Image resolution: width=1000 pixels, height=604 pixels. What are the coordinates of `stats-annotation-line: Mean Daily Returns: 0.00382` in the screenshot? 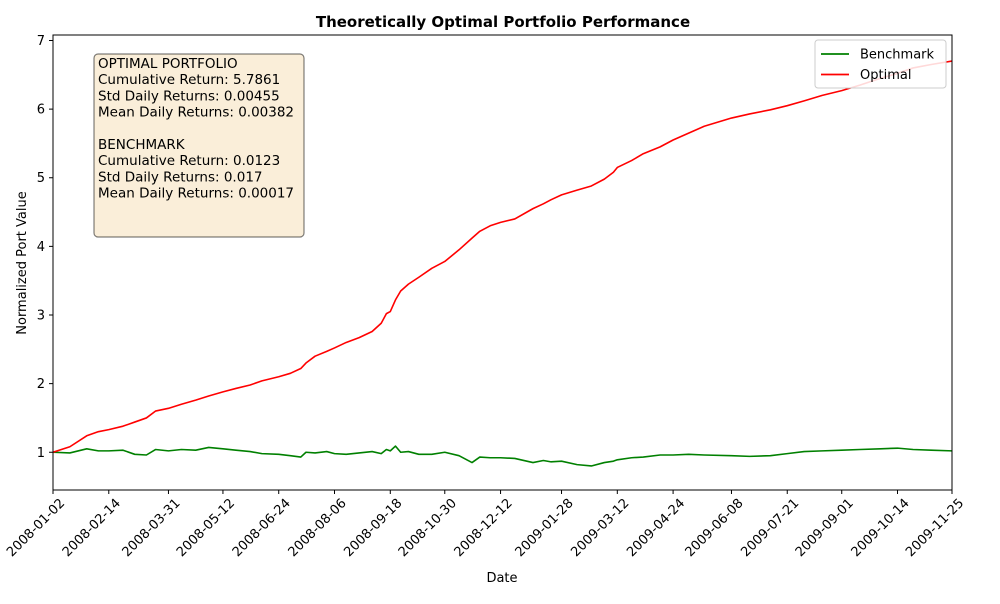 It's located at (196, 113).